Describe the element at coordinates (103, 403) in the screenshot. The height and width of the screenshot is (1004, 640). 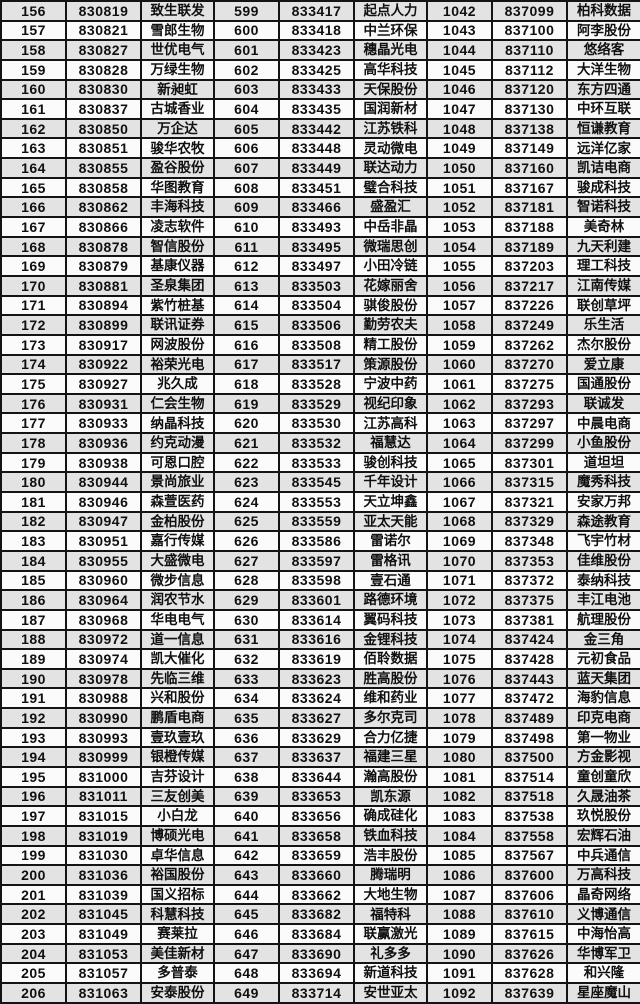
I see `code-cell: 830931` at that location.